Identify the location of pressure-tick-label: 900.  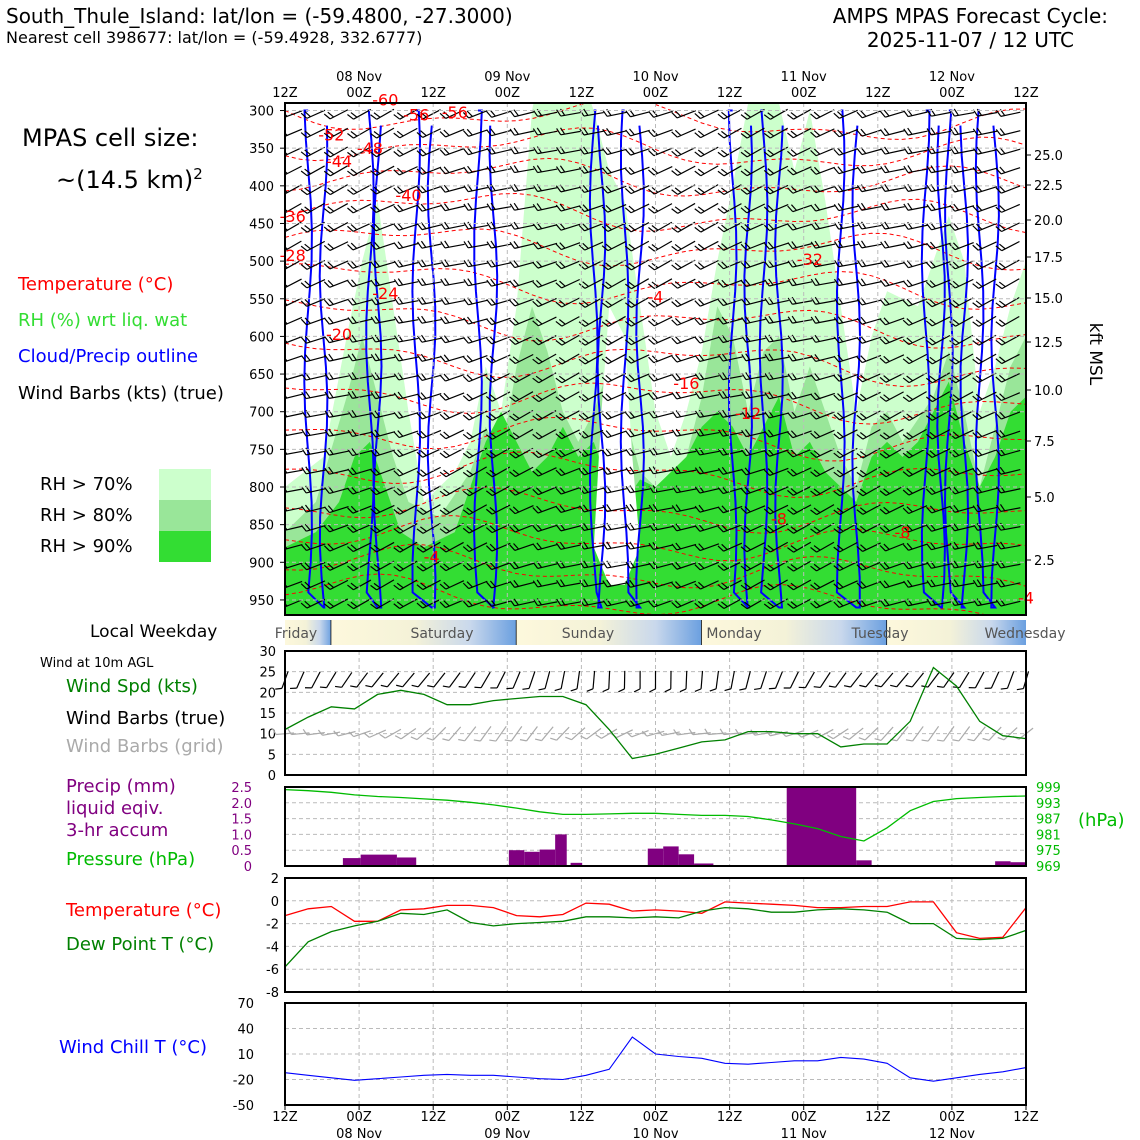
(261, 563).